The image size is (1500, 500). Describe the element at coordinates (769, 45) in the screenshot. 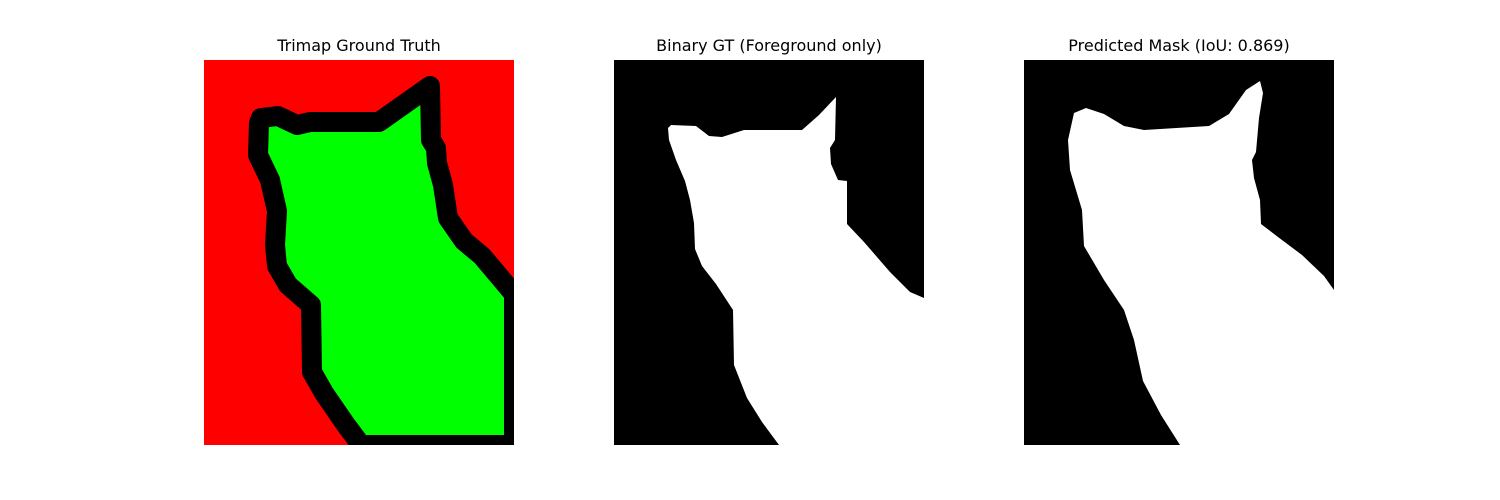

I see `binary-gt-title: Binary GT (Foreground only)` at that location.